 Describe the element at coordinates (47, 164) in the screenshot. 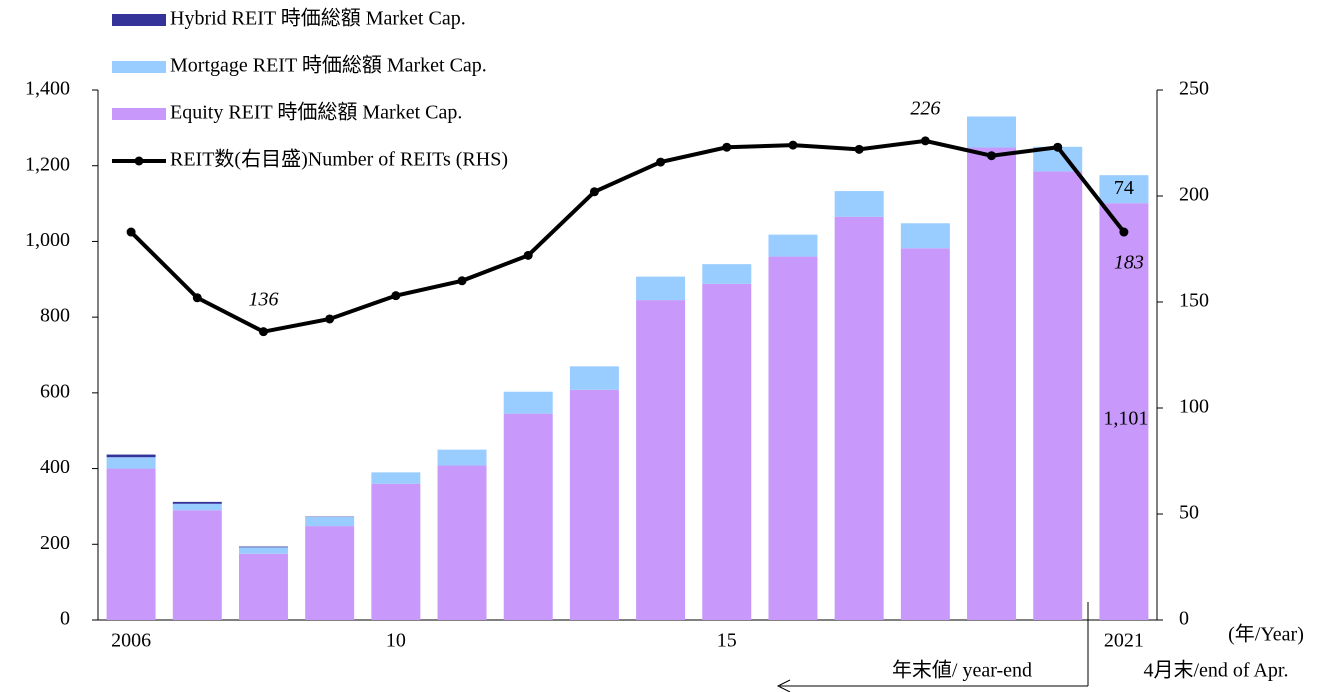

I see `y-tick-label: 1,200` at that location.